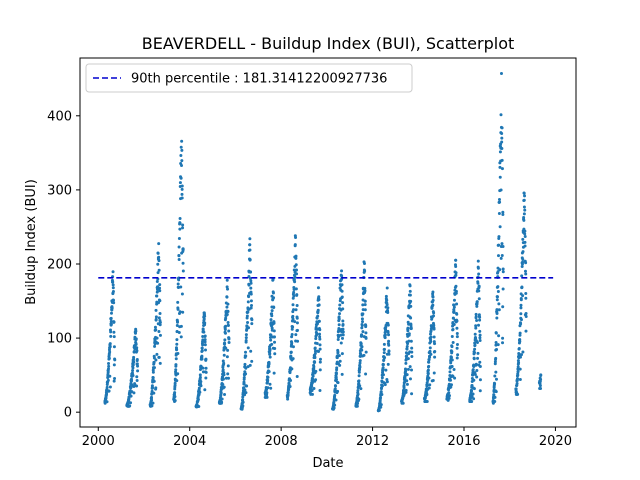  Describe the element at coordinates (372, 441) in the screenshot. I see `x-tick-label: 2012` at that location.